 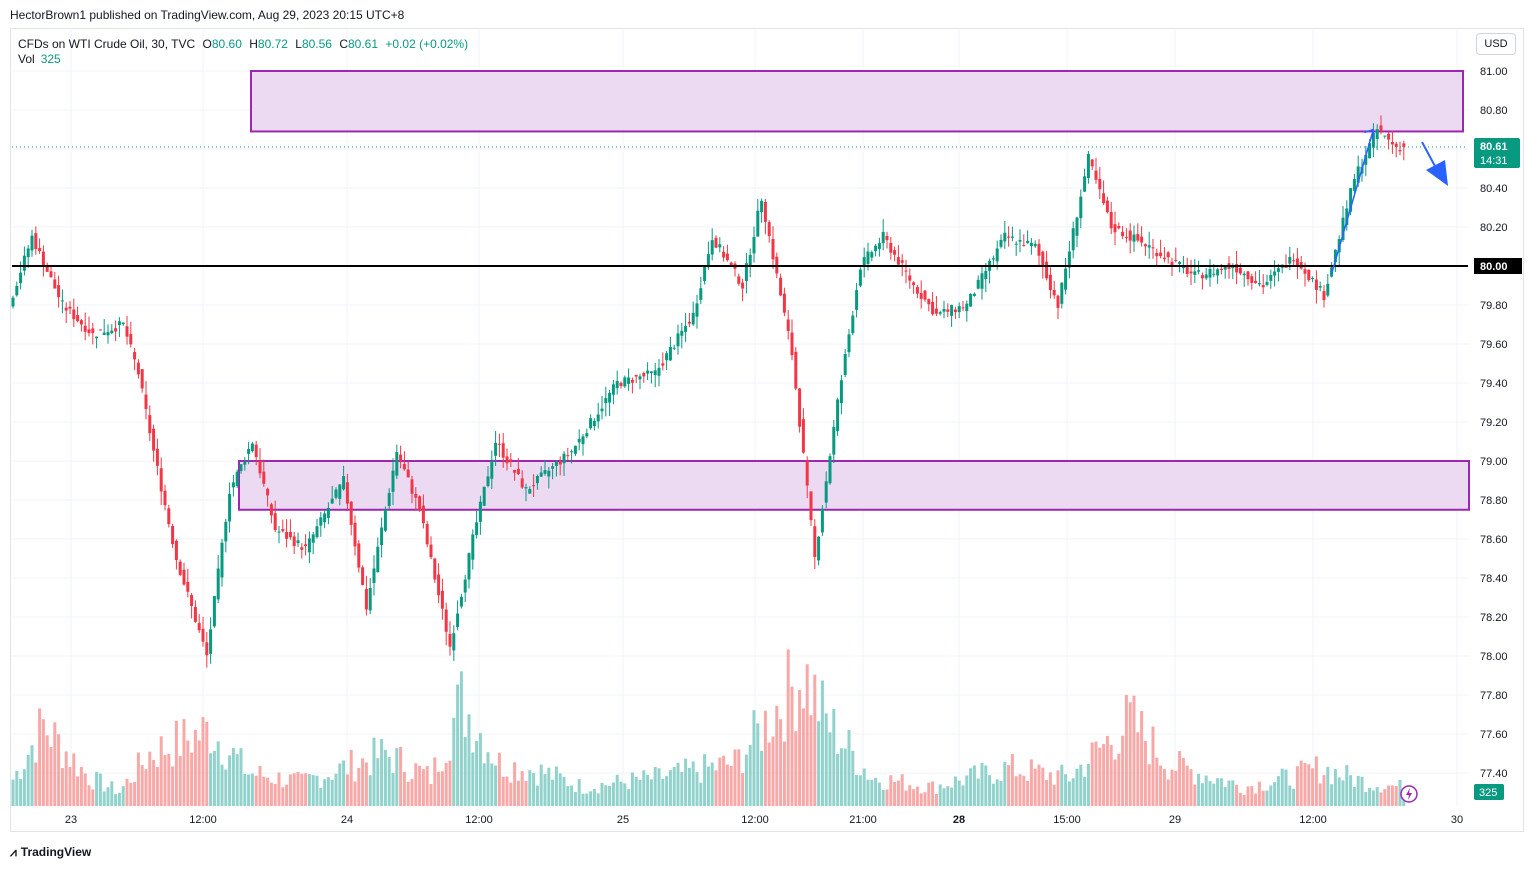 What do you see at coordinates (1494, 735) in the screenshot?
I see `y-tick-label: 77.60` at bounding box center [1494, 735].